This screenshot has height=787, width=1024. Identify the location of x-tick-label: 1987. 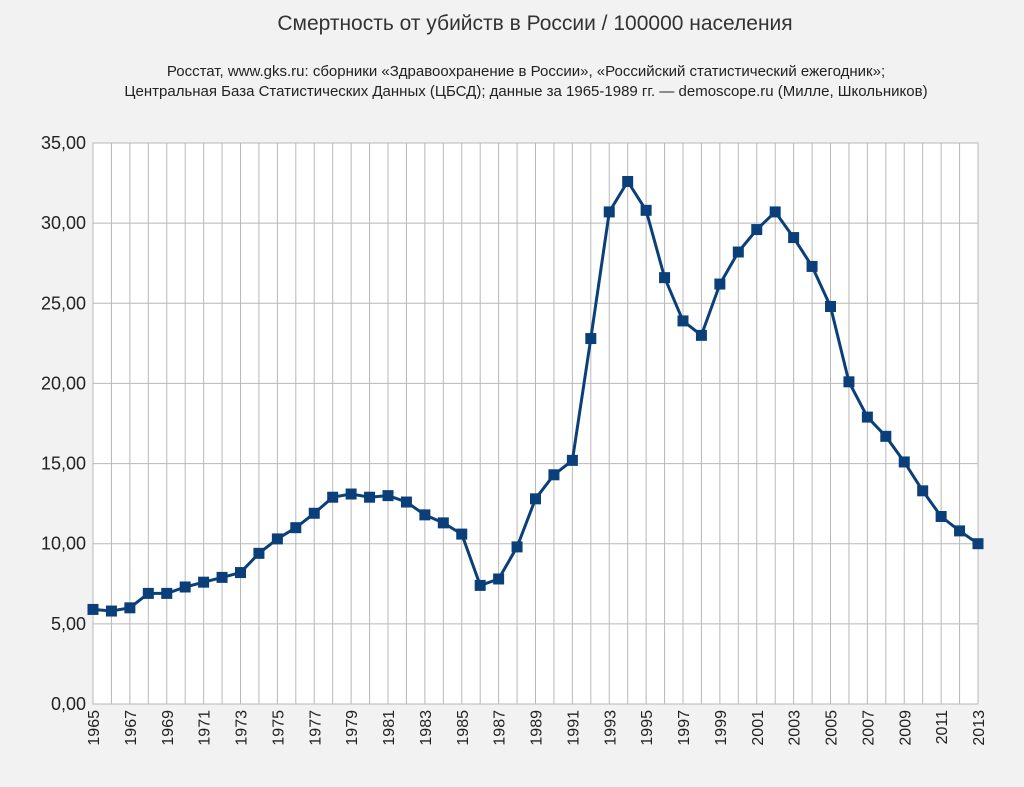
(500, 728).